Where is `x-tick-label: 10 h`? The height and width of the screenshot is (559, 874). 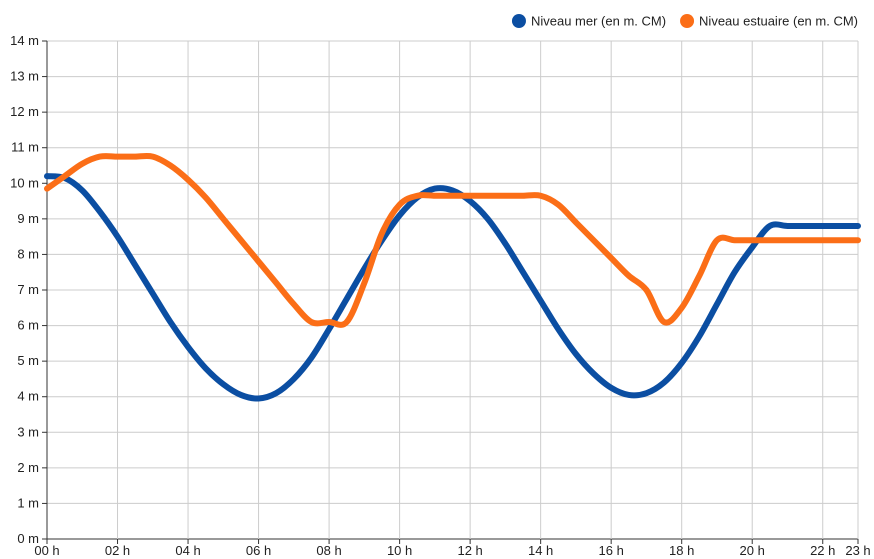
x-tick-label: 10 h is located at coordinates (399, 550).